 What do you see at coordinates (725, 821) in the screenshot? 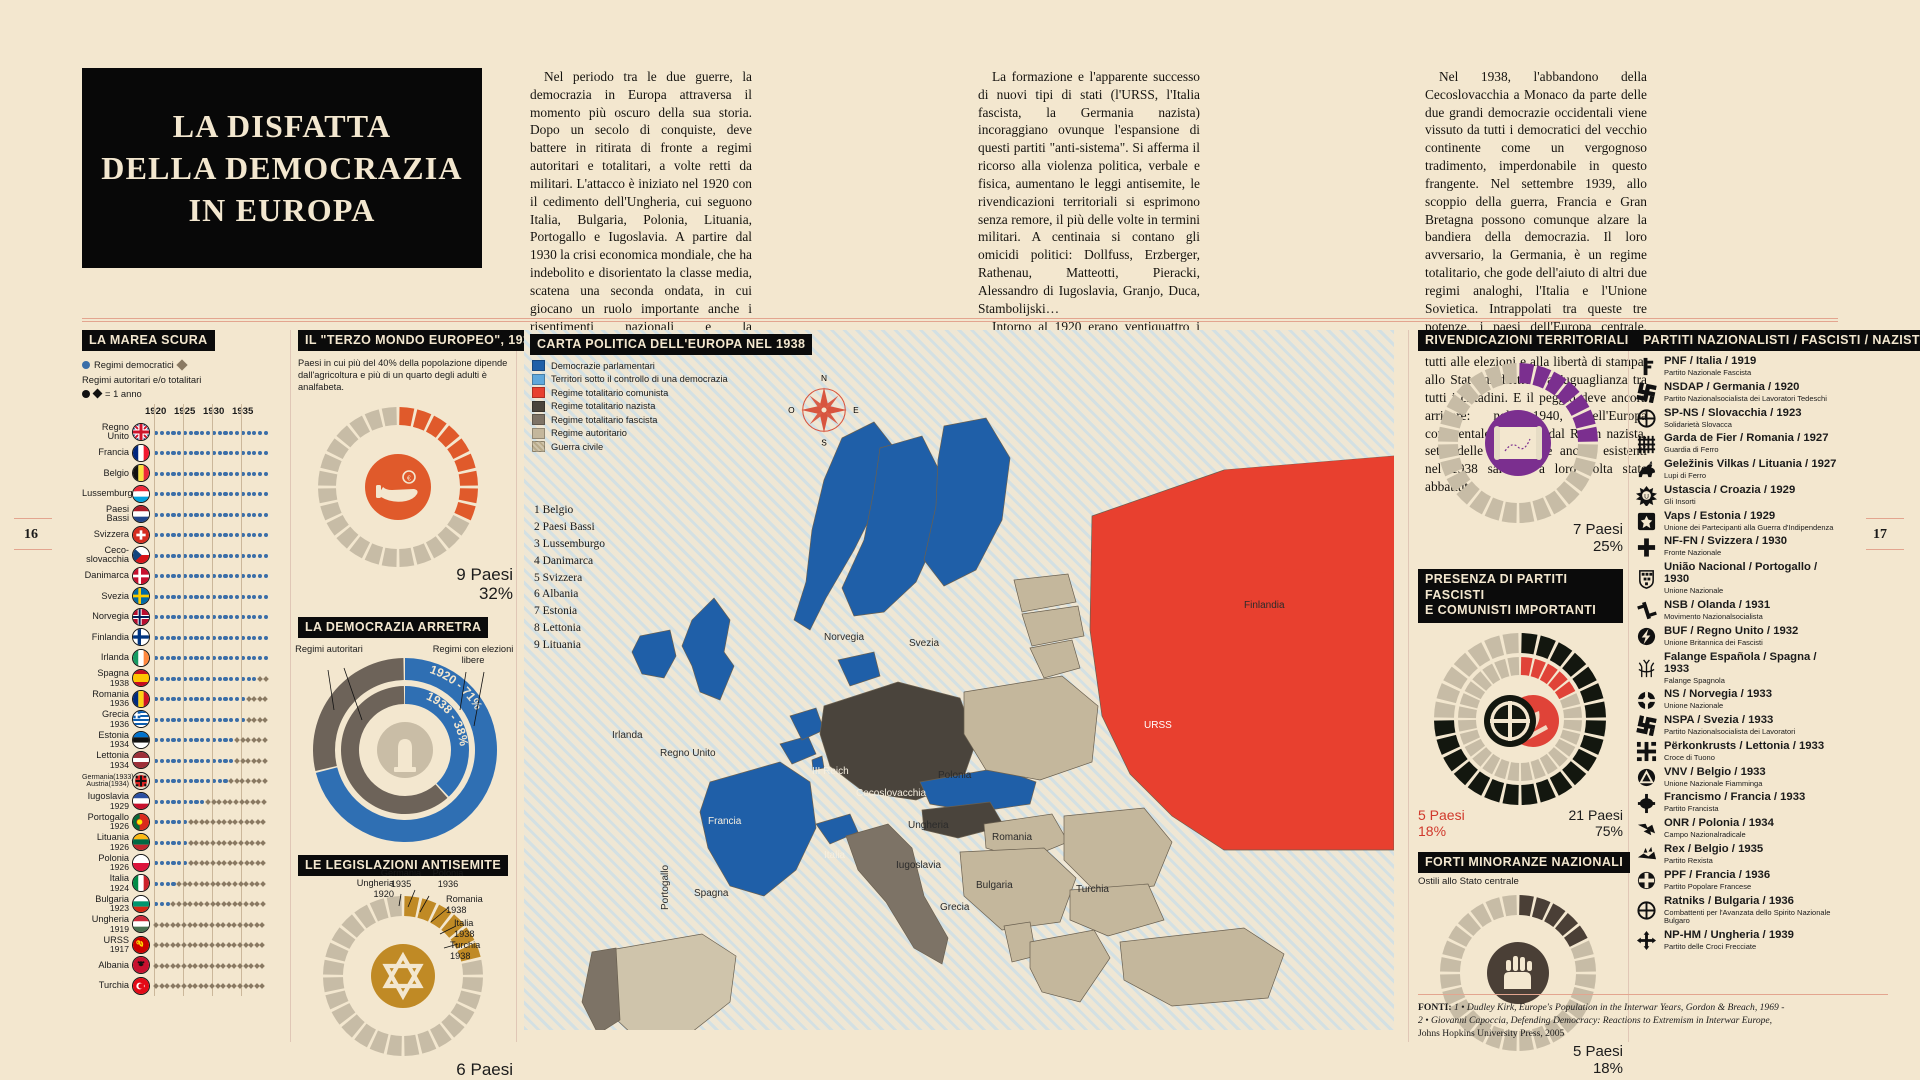
I see `map-label-francia: Francia` at bounding box center [725, 821].